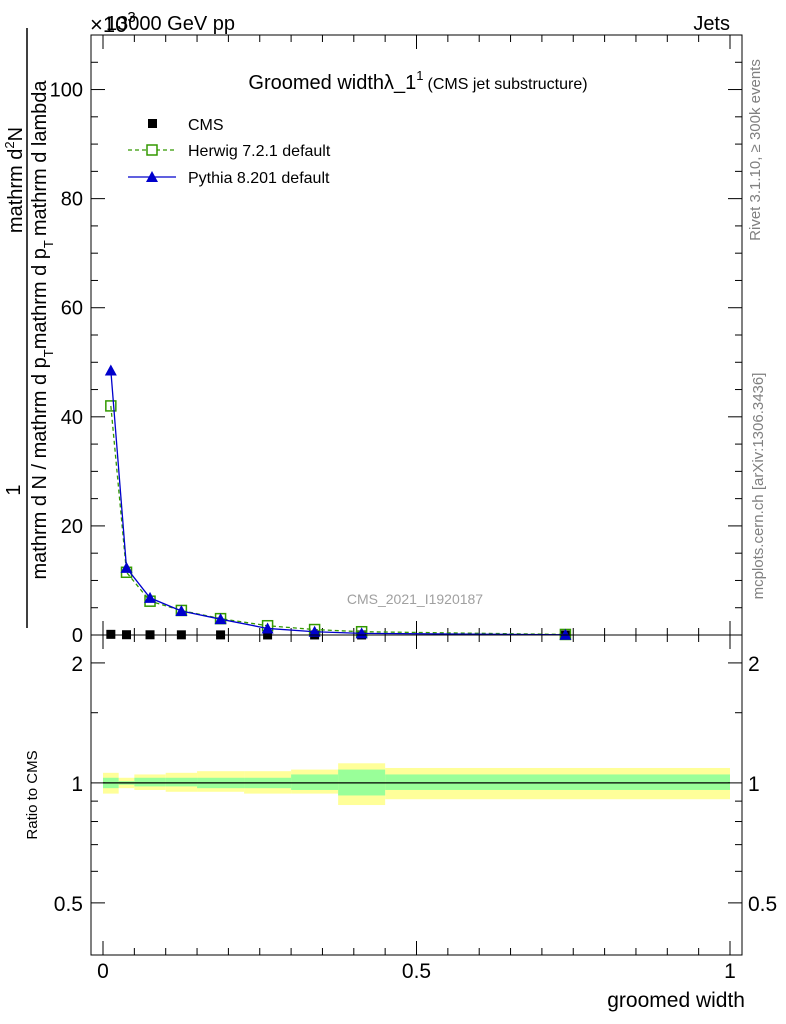 Image resolution: width=786 pixels, height=1024 pixels. What do you see at coordinates (72, 200) in the screenshot?
I see `main-y-tick-label: 80` at bounding box center [72, 200].